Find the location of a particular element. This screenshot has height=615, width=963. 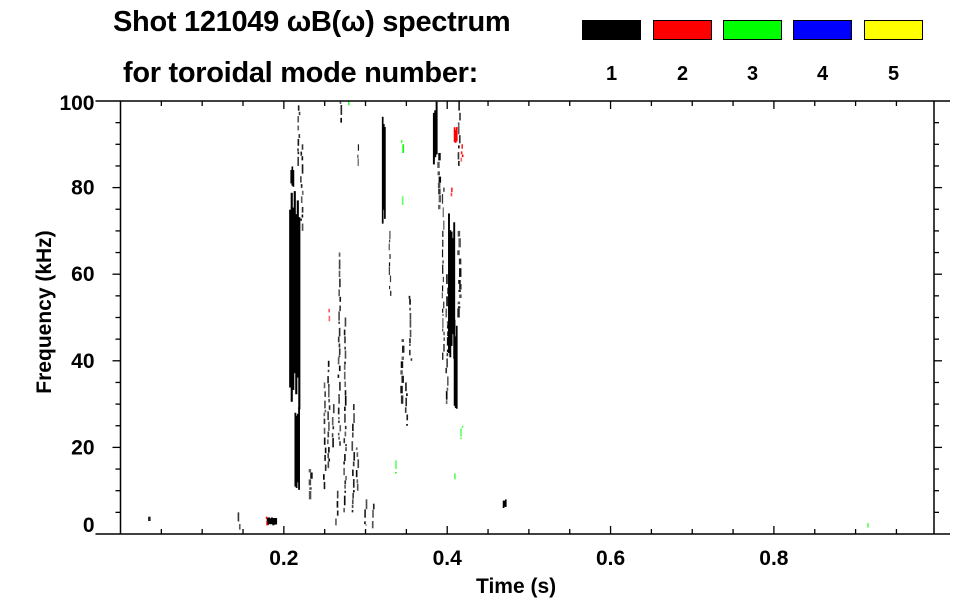

legend-label-mode-3: 3 is located at coordinates (752, 74).